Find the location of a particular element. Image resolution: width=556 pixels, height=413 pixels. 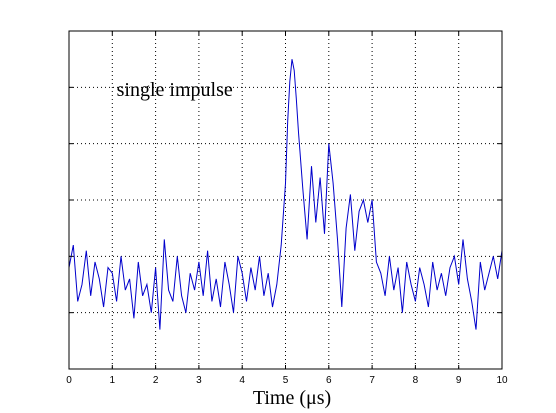

x-tick-label: 2 is located at coordinates (156, 380).